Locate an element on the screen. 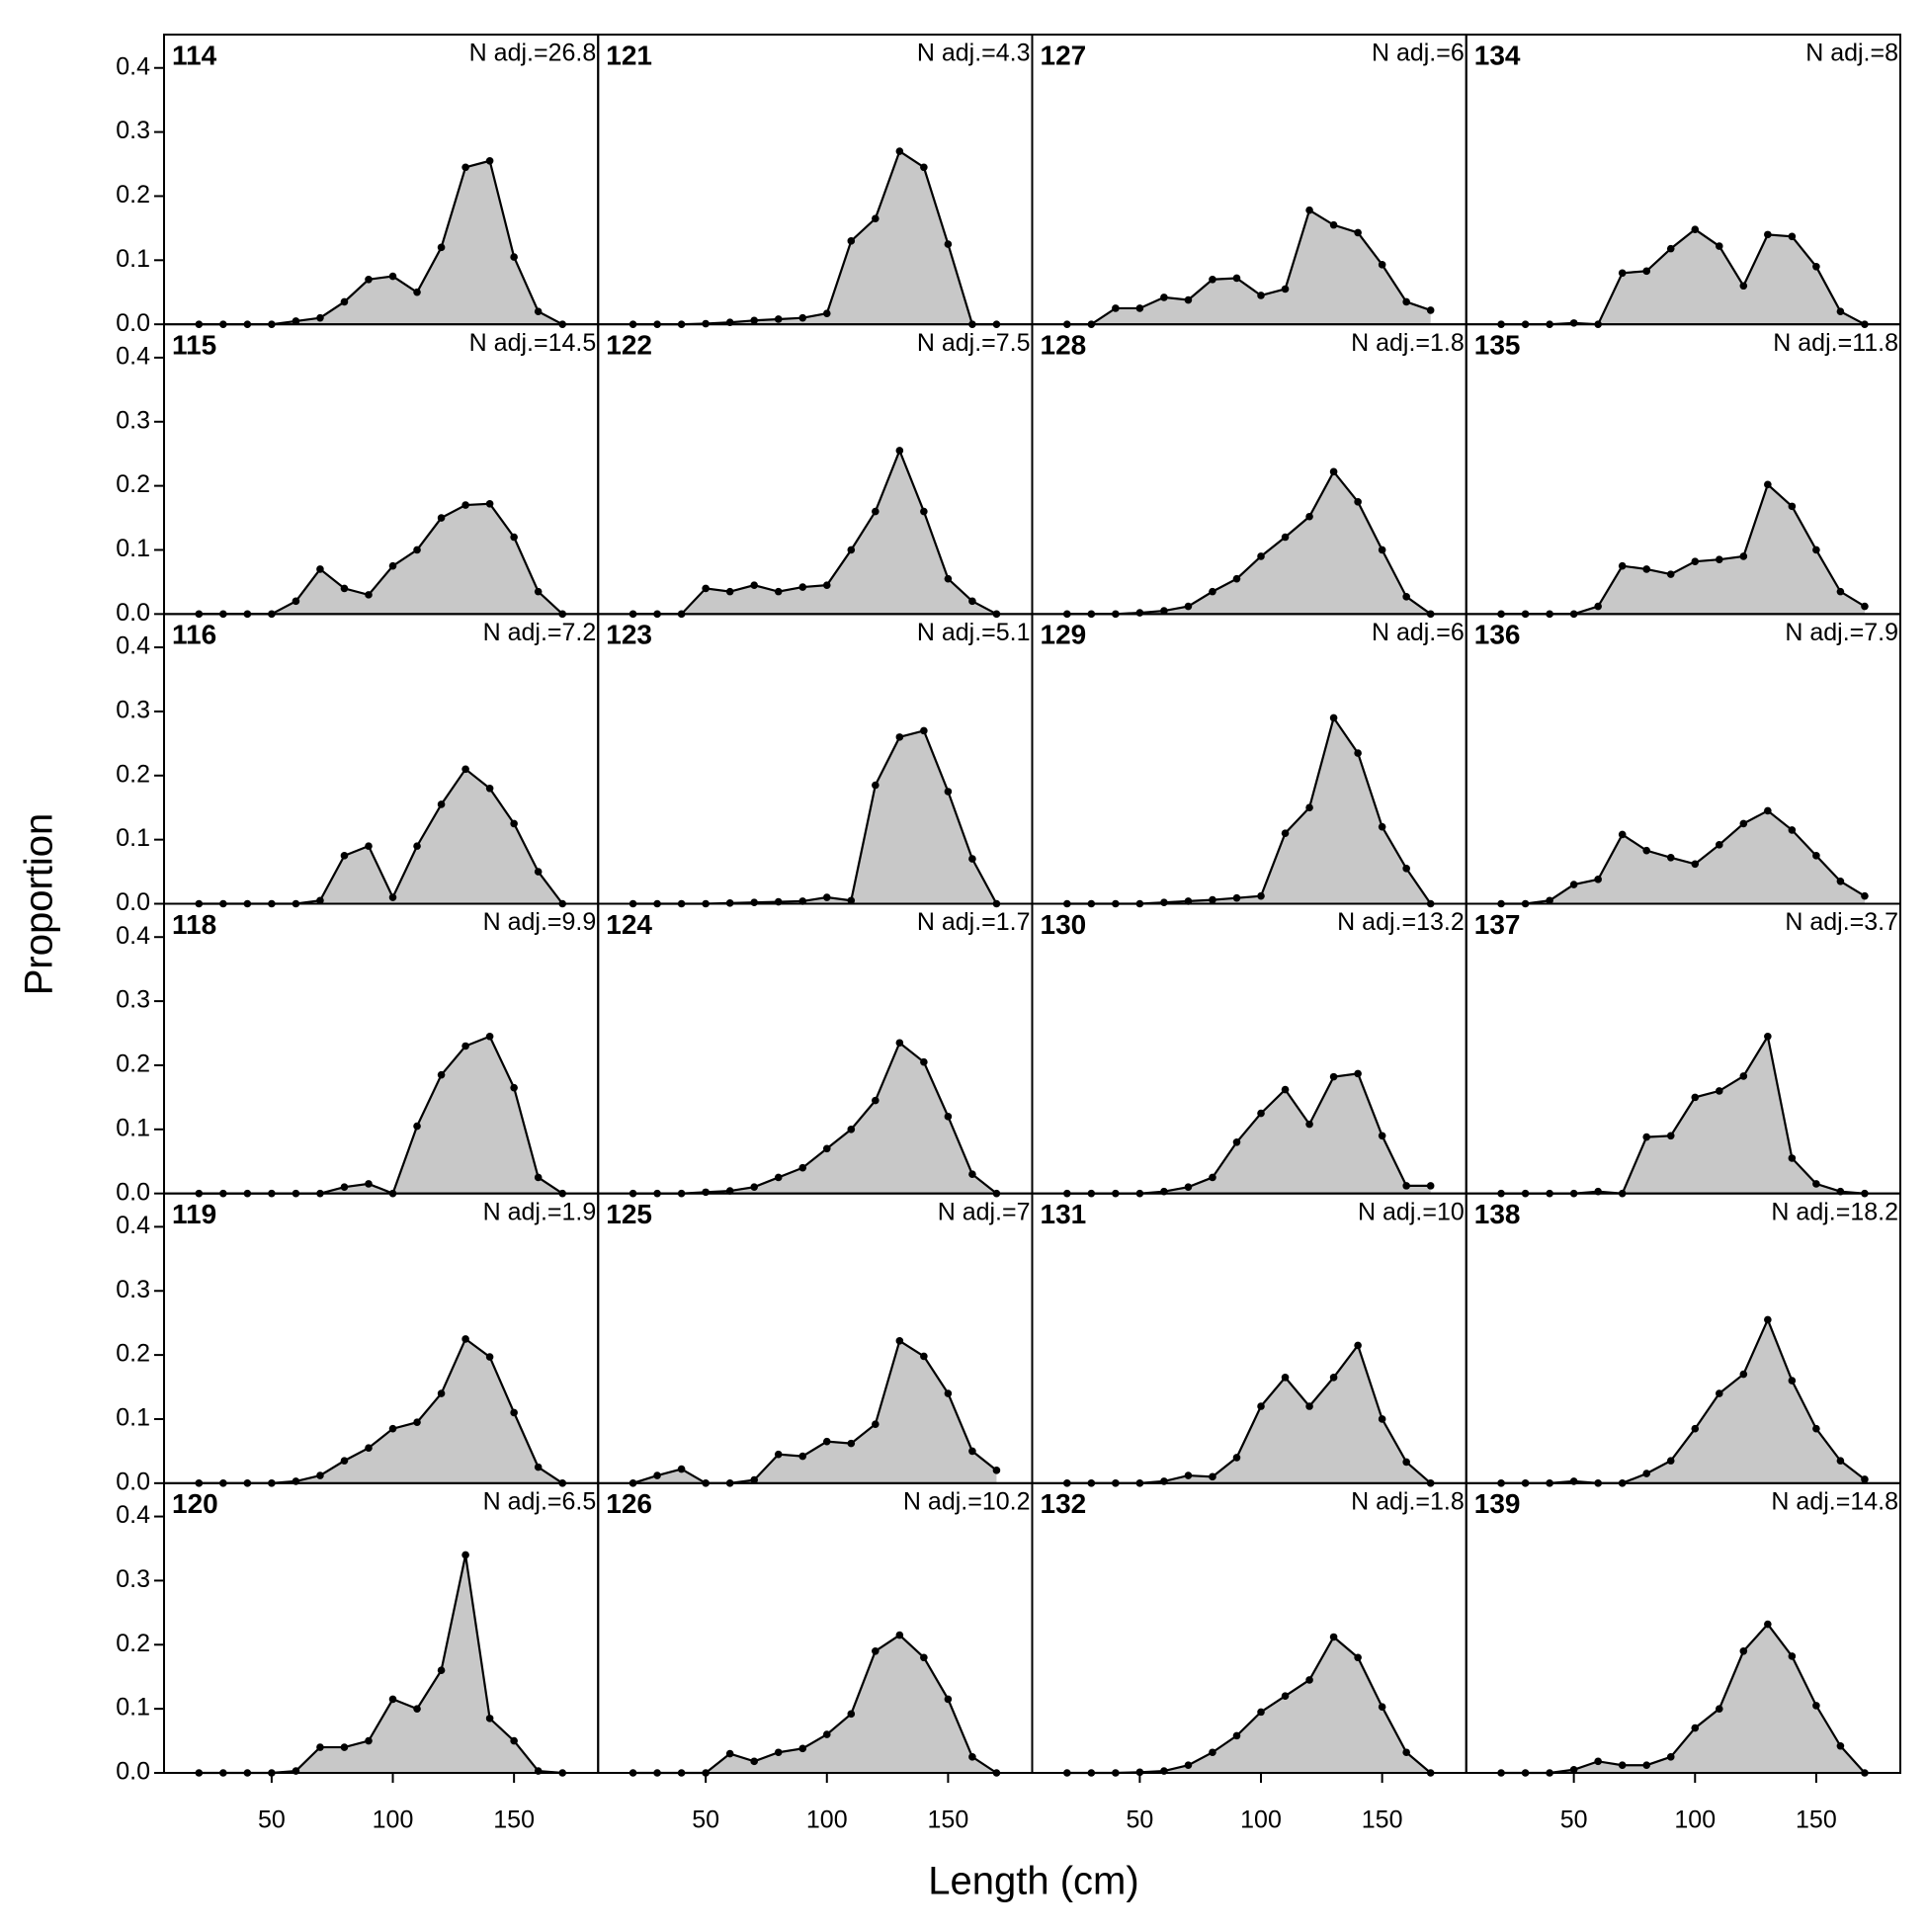 The width and height of the screenshot is (1927, 1932). panel-subtitle: N adj.=1.7 is located at coordinates (974, 922).